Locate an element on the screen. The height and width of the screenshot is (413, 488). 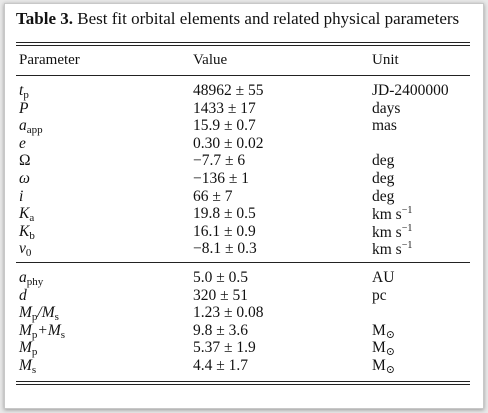
header-rule is located at coordinates (243, 75).